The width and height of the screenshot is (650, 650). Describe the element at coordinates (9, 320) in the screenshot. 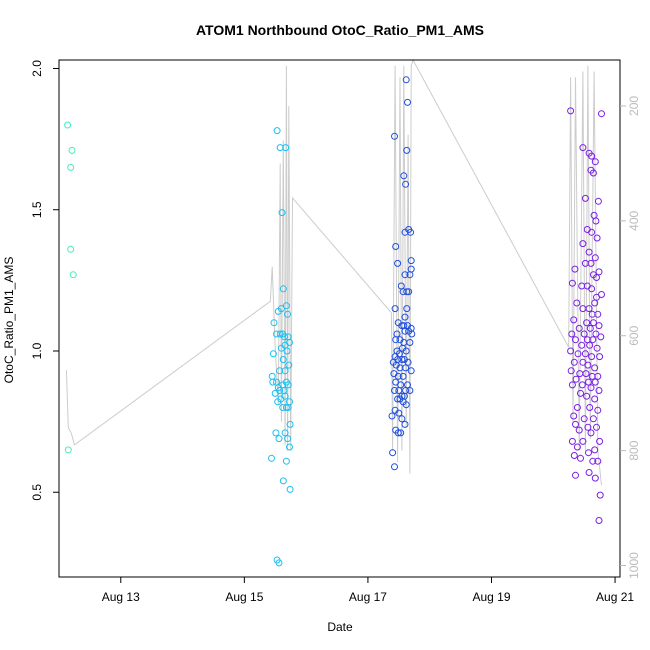

I see `y-axis-label: OtoC_Ratio_PM1_AMS` at that location.